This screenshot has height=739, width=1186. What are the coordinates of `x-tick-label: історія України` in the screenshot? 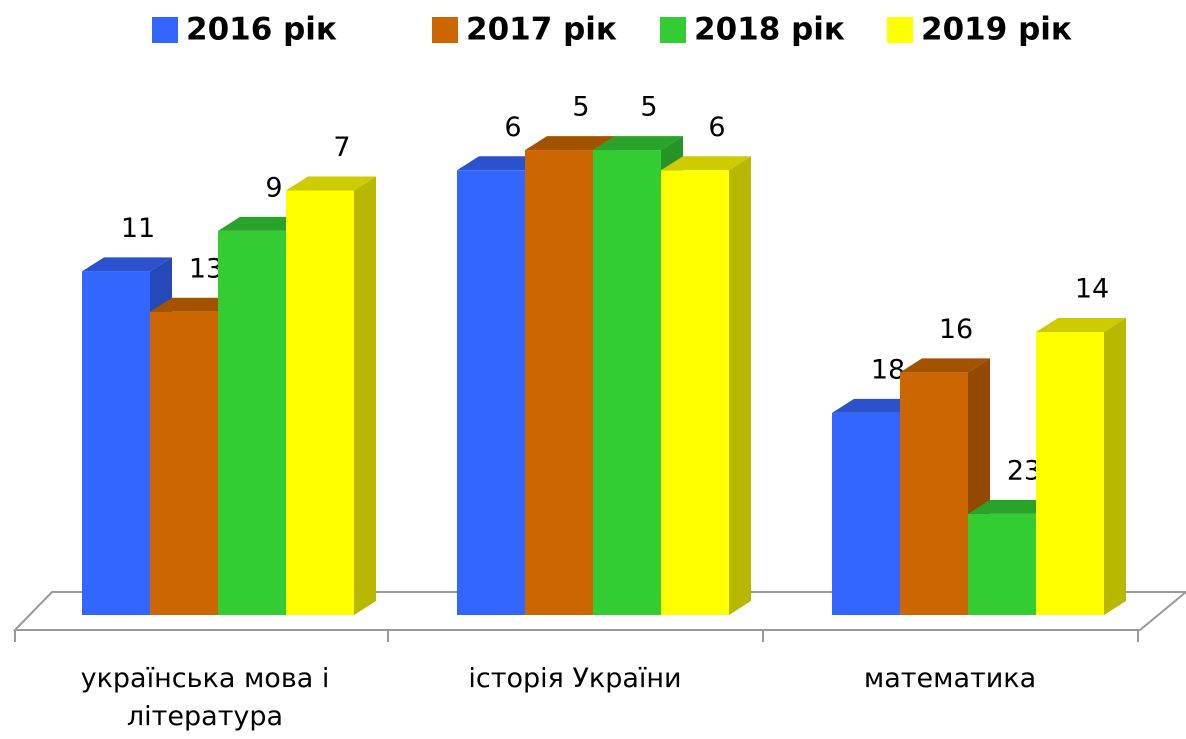 It's located at (575, 678).